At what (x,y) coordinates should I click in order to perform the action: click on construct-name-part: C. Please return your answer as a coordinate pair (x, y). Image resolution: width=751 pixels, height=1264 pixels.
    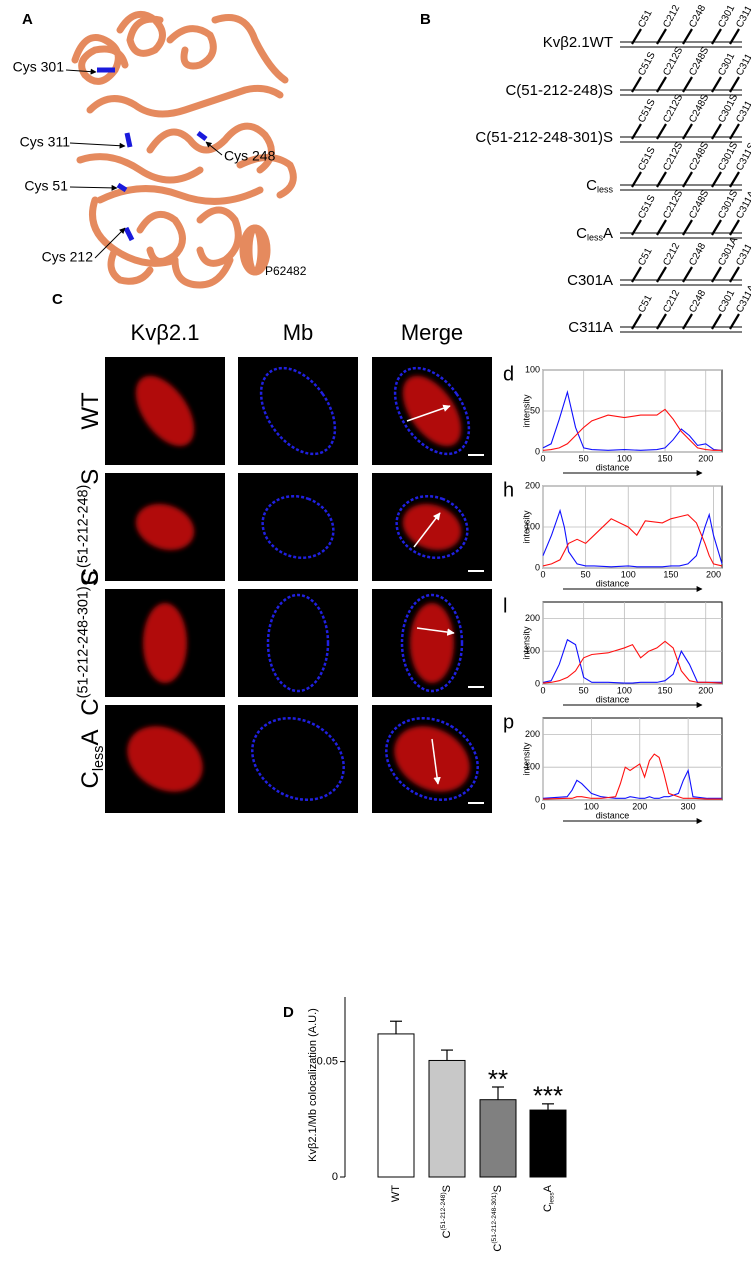
    Looking at the image, I should click on (581, 233).